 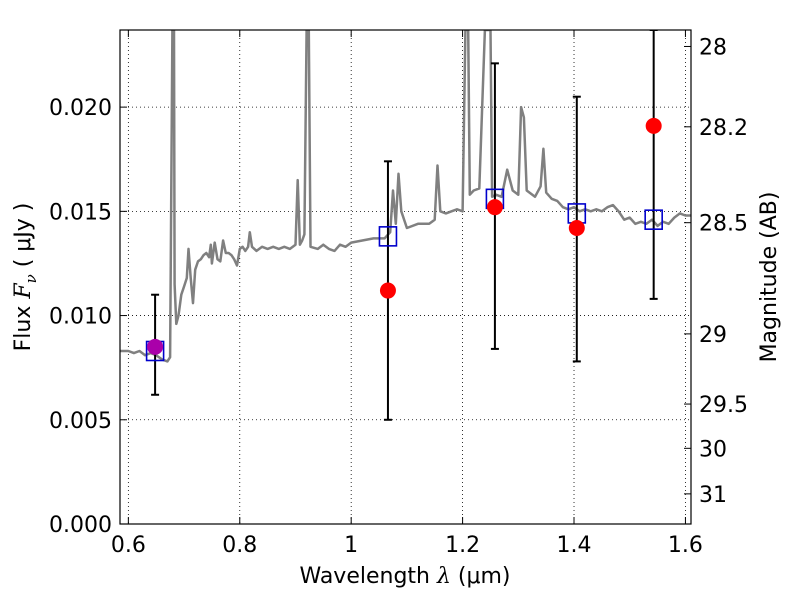 I want to click on y-tick-label: 0.005, so click(x=80, y=421).